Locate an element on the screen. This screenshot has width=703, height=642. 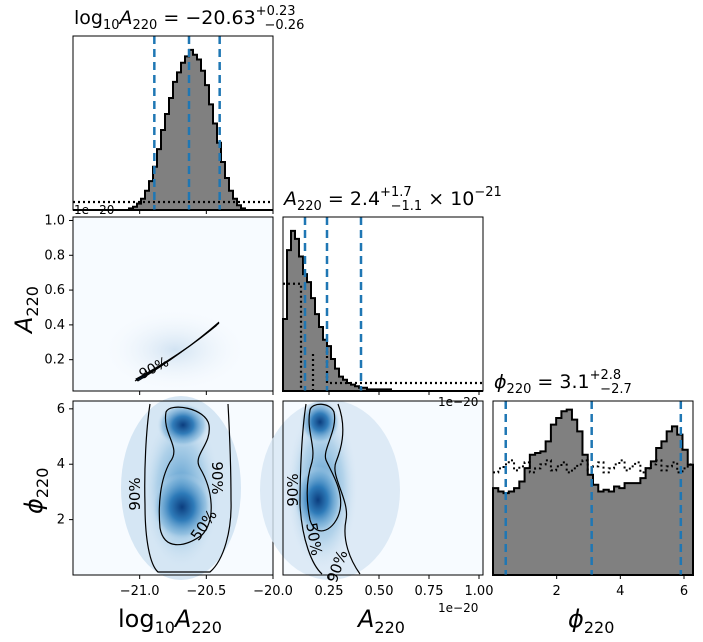
kde-A220-log10-halo is located at coordinates (175, 350).